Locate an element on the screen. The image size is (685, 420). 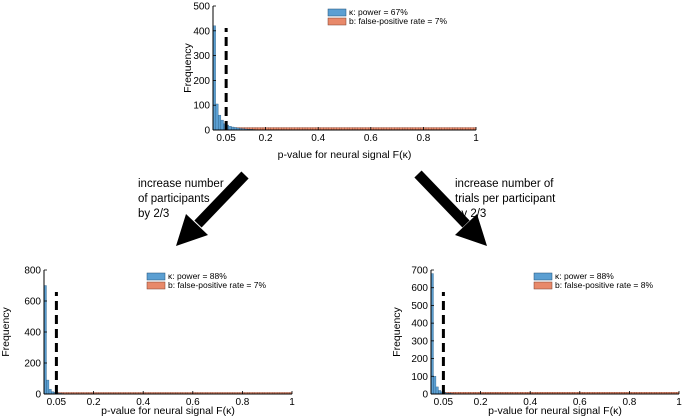
y-tick-label: 800 is located at coordinates (32, 271).